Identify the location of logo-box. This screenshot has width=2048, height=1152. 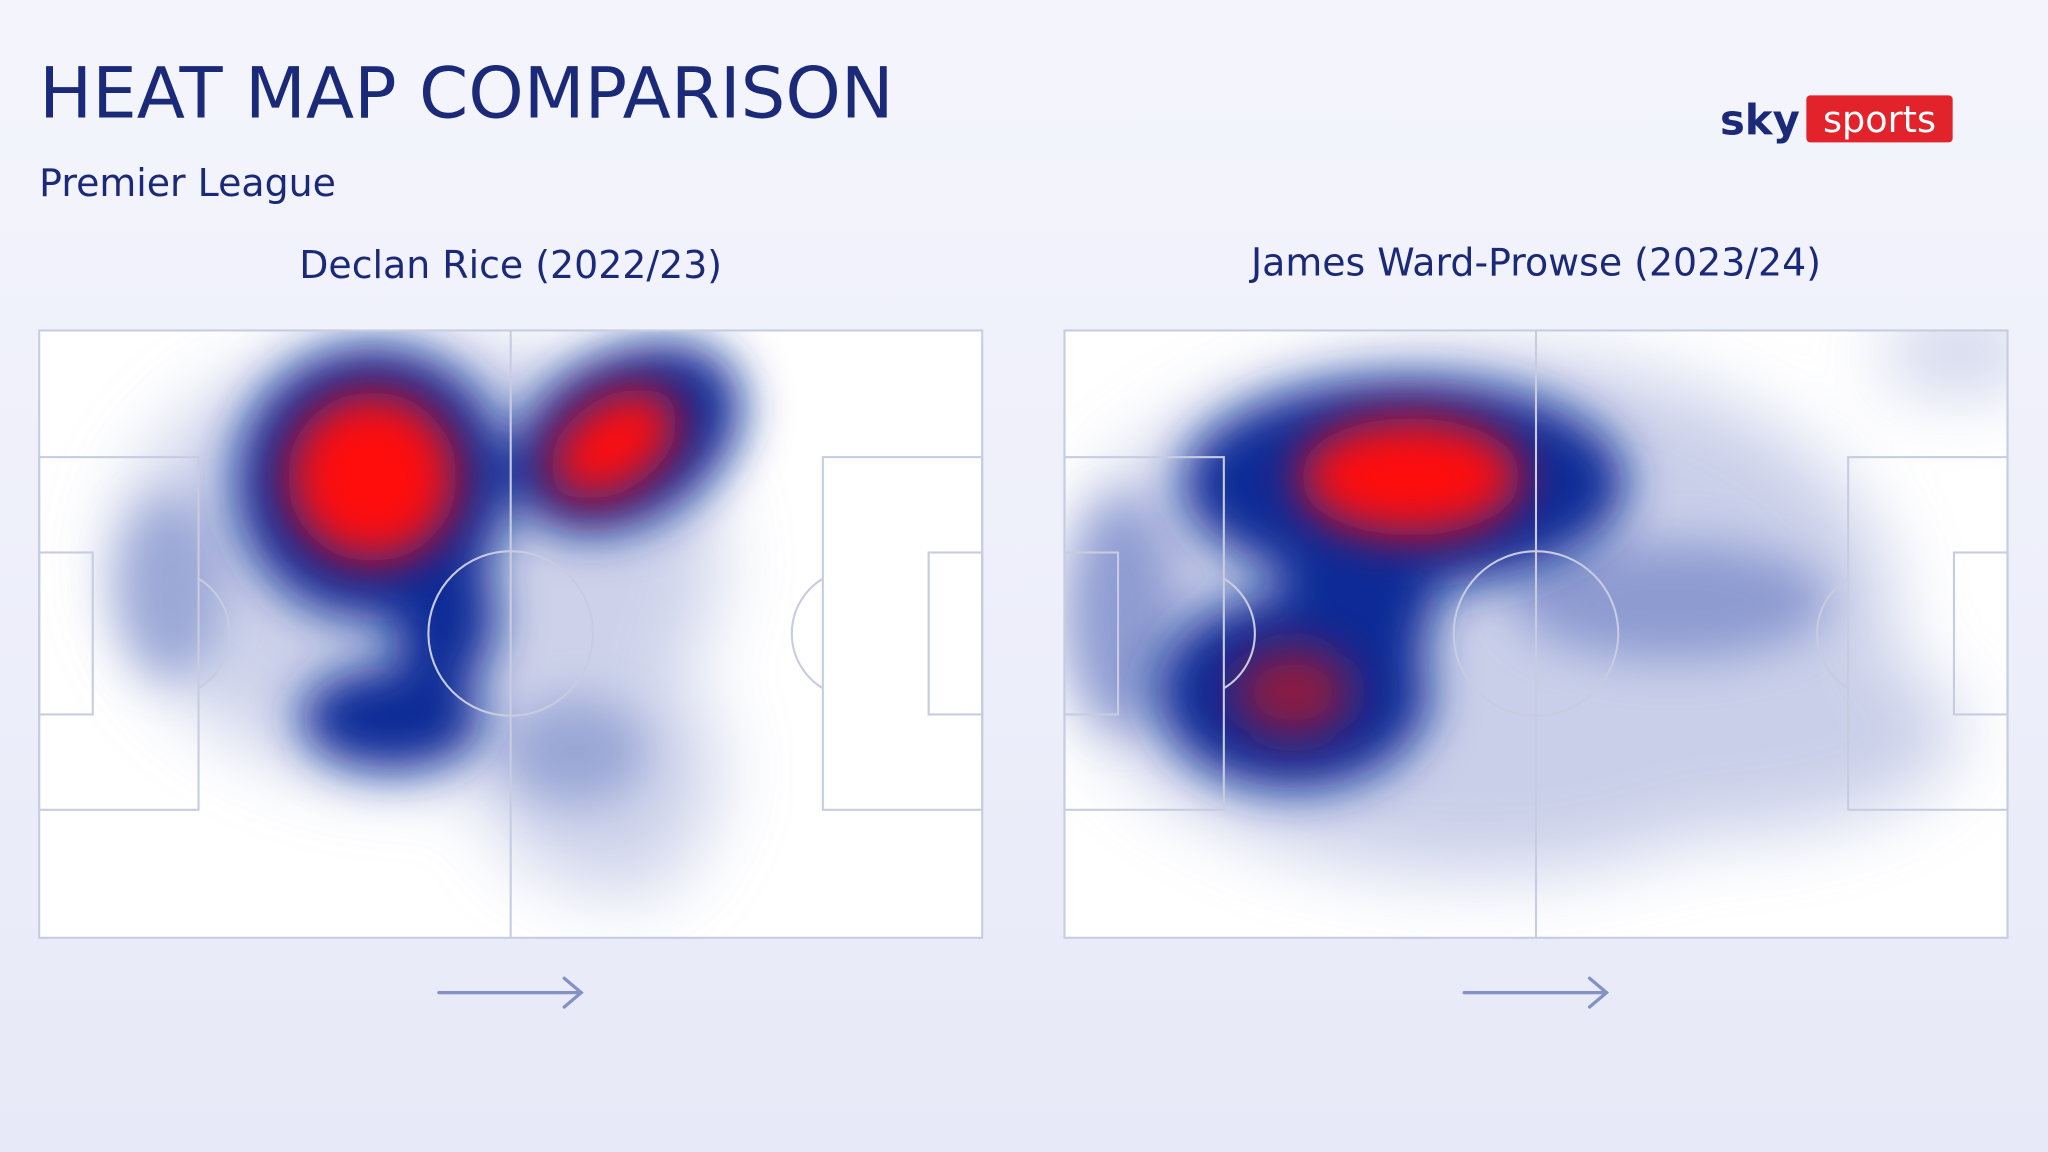
(1879, 119).